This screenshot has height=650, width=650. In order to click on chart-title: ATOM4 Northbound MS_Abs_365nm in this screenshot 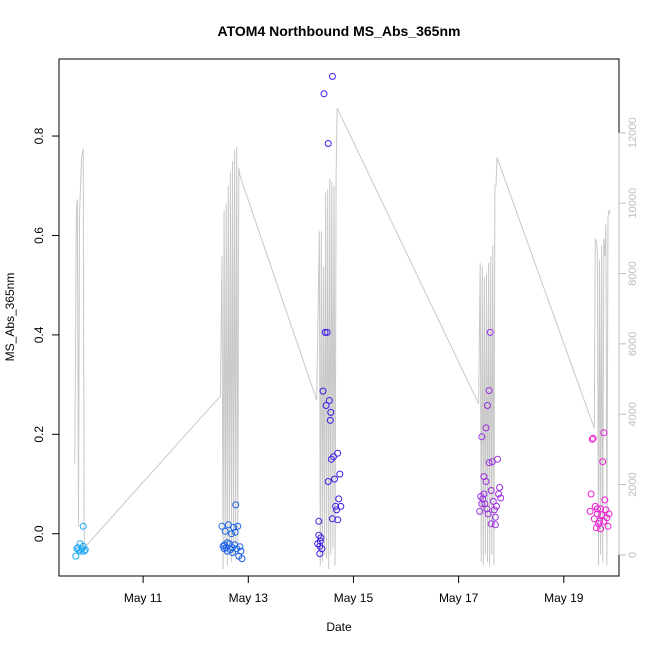, I will do `click(339, 31)`.